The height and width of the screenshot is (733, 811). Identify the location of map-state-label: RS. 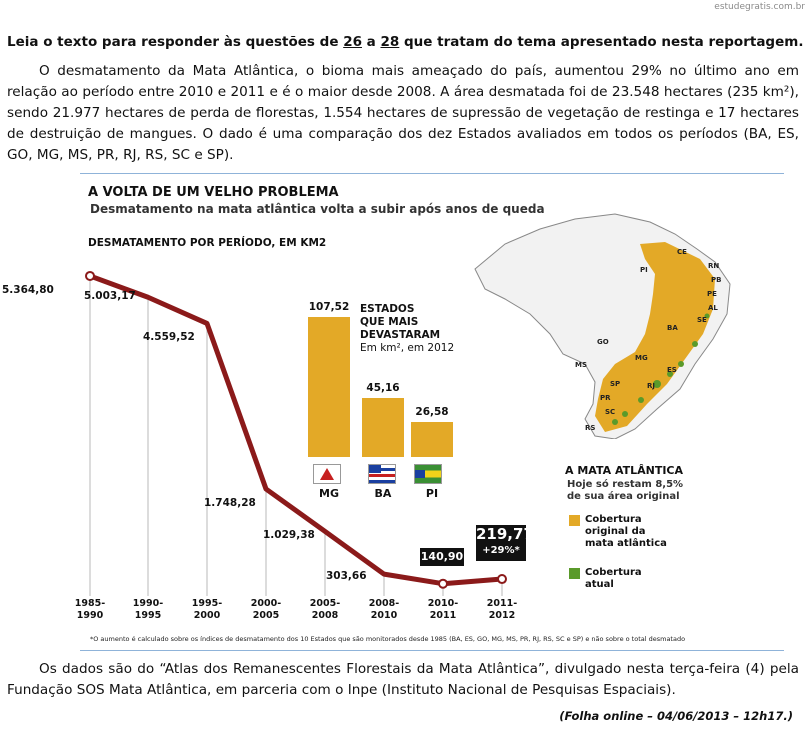
(590, 428).